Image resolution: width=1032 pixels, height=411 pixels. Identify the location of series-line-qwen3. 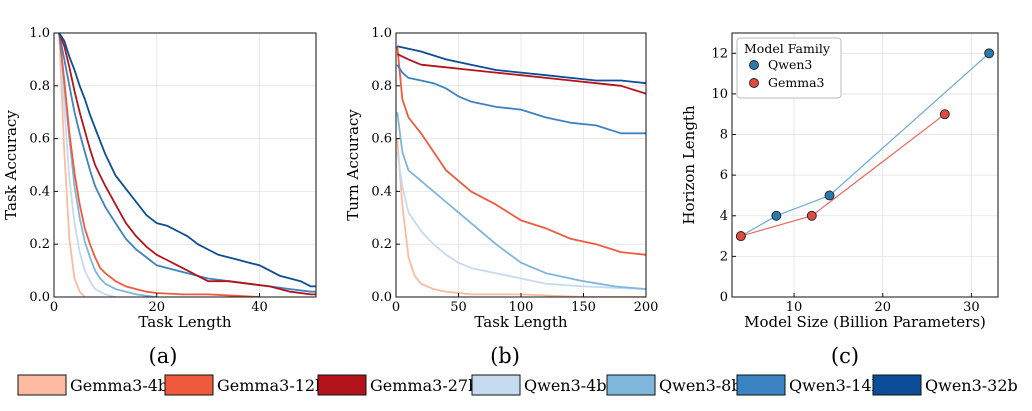
(865, 144).